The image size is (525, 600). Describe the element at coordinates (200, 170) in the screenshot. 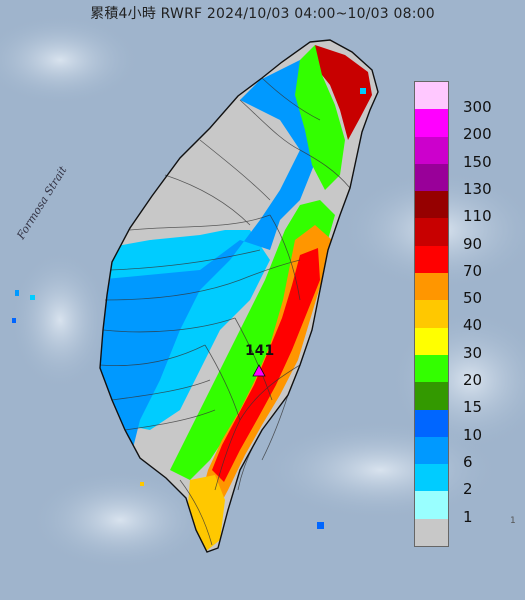

I see `rain-none-region` at that location.